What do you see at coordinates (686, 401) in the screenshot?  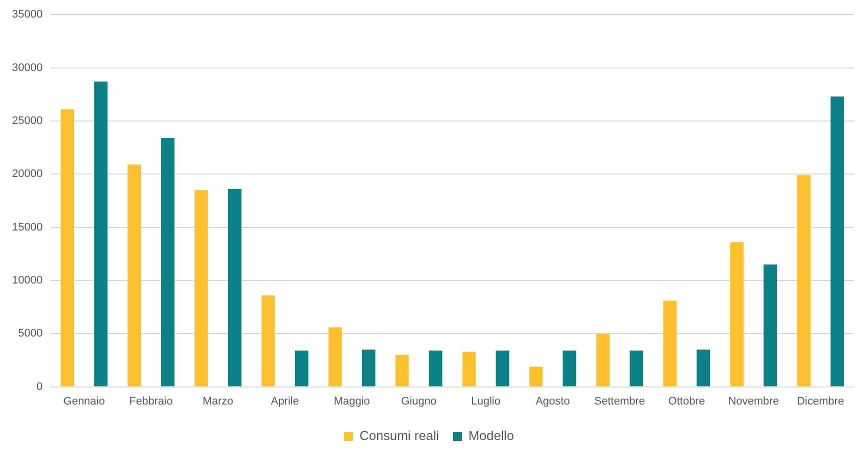 I see `x-tick-label: Ottobre` at bounding box center [686, 401].